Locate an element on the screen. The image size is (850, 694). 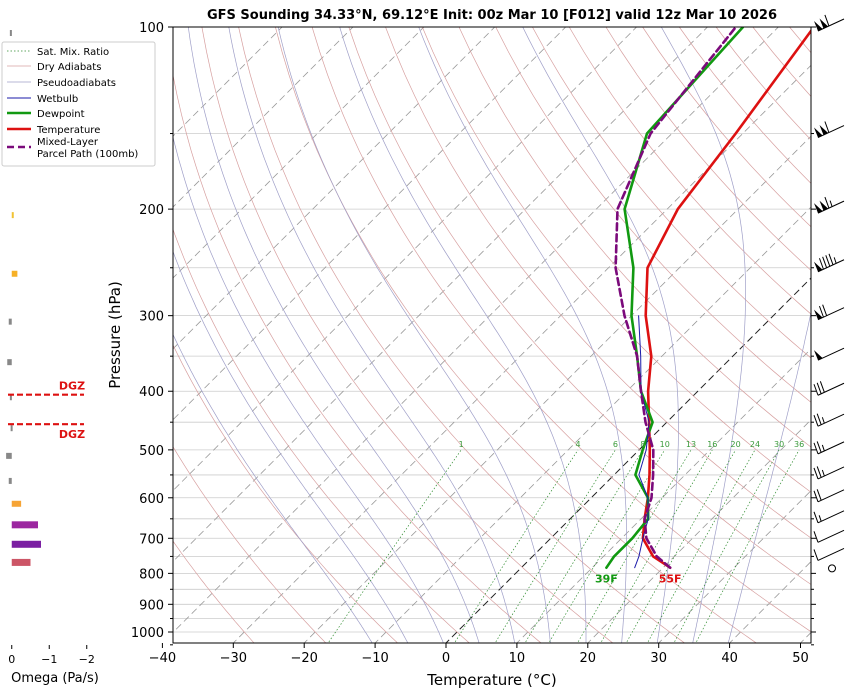
y-tick-label: 700 is located at coordinates (151, 539).